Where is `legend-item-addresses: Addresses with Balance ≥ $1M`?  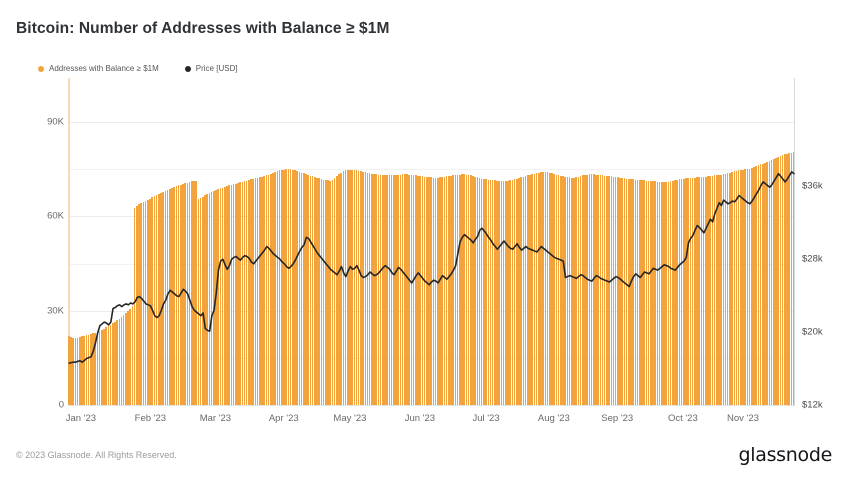 legend-item-addresses: Addresses with Balance ≥ $1M is located at coordinates (98, 68).